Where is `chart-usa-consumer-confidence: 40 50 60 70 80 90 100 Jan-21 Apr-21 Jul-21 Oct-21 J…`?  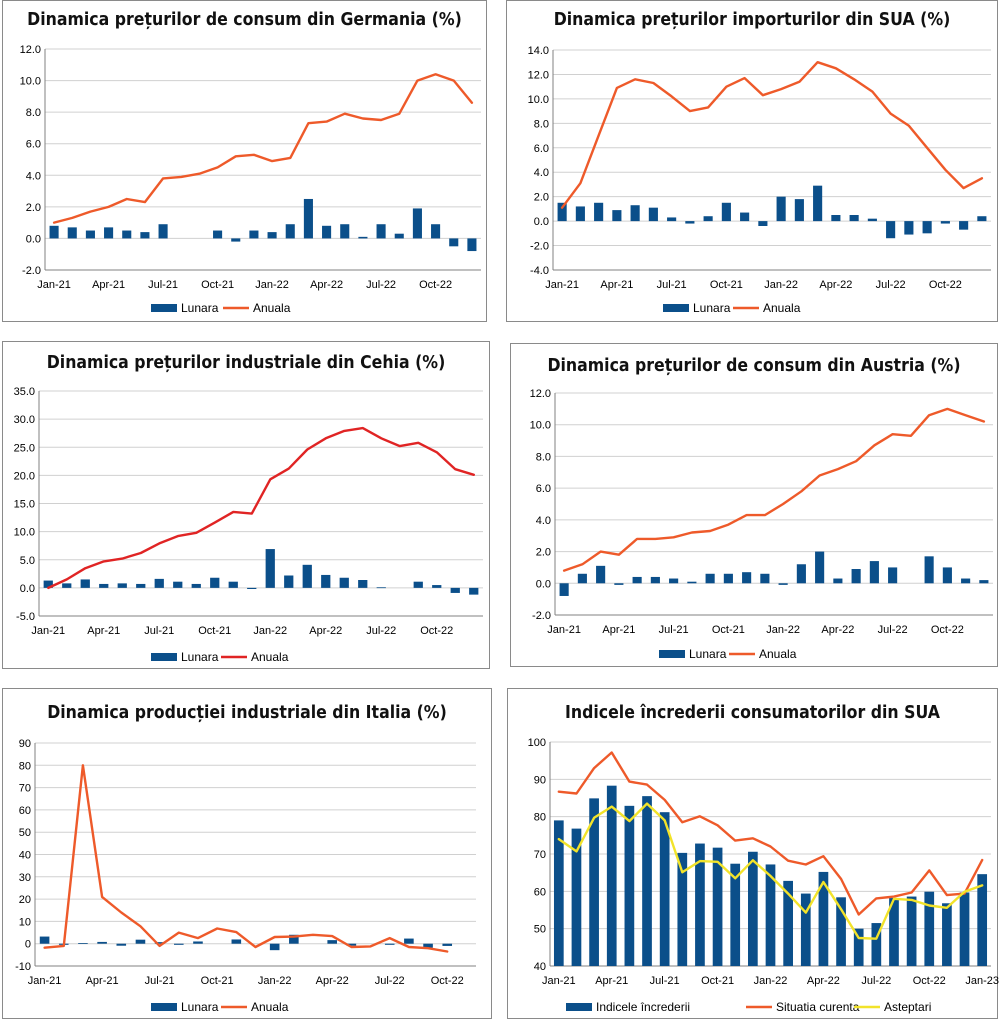 chart-usa-consumer-confidence: 40 50 60 70 80 90 100 Jan-21 Apr-21 Jul-21 Oct-21 J… is located at coordinates (763, 875).